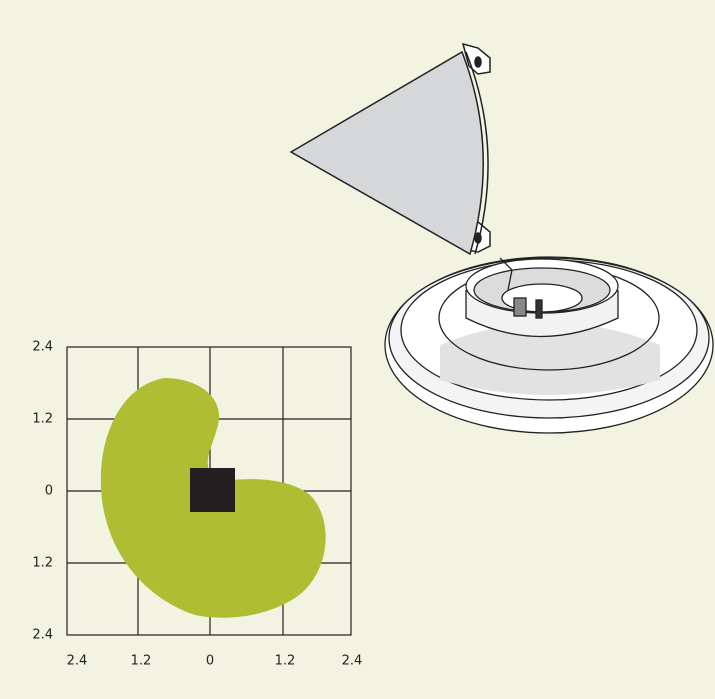 This screenshot has height=699, width=715. I want to click on x-label: 0, so click(210, 661).